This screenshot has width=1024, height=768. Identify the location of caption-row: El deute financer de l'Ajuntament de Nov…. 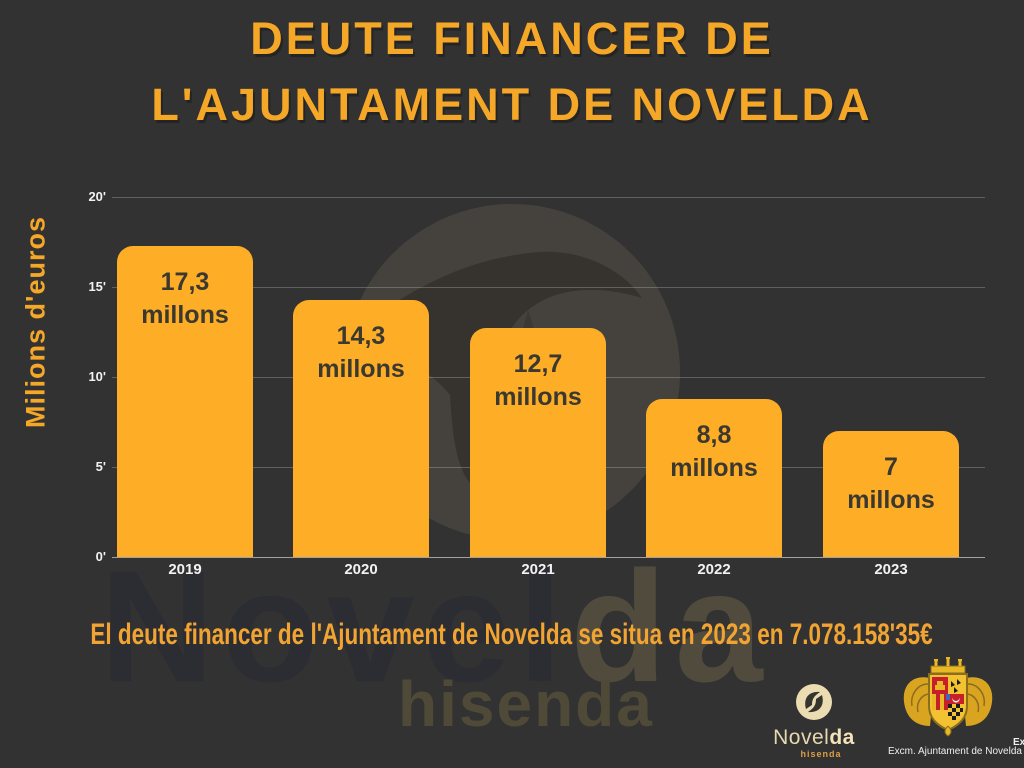
(512, 635).